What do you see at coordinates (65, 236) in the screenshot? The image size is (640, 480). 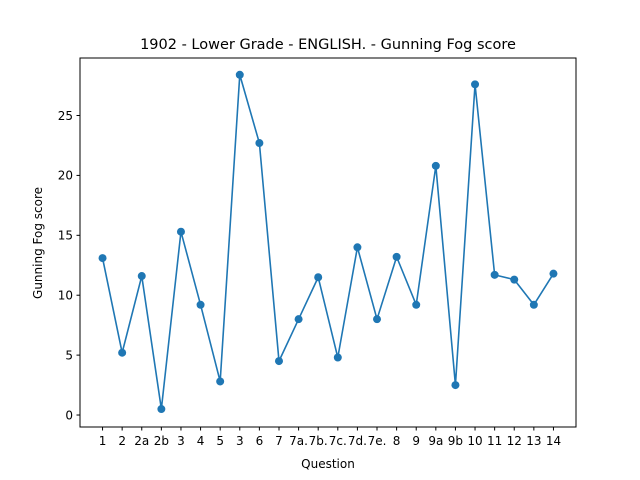 I see `y-tick-label: 15` at bounding box center [65, 236].